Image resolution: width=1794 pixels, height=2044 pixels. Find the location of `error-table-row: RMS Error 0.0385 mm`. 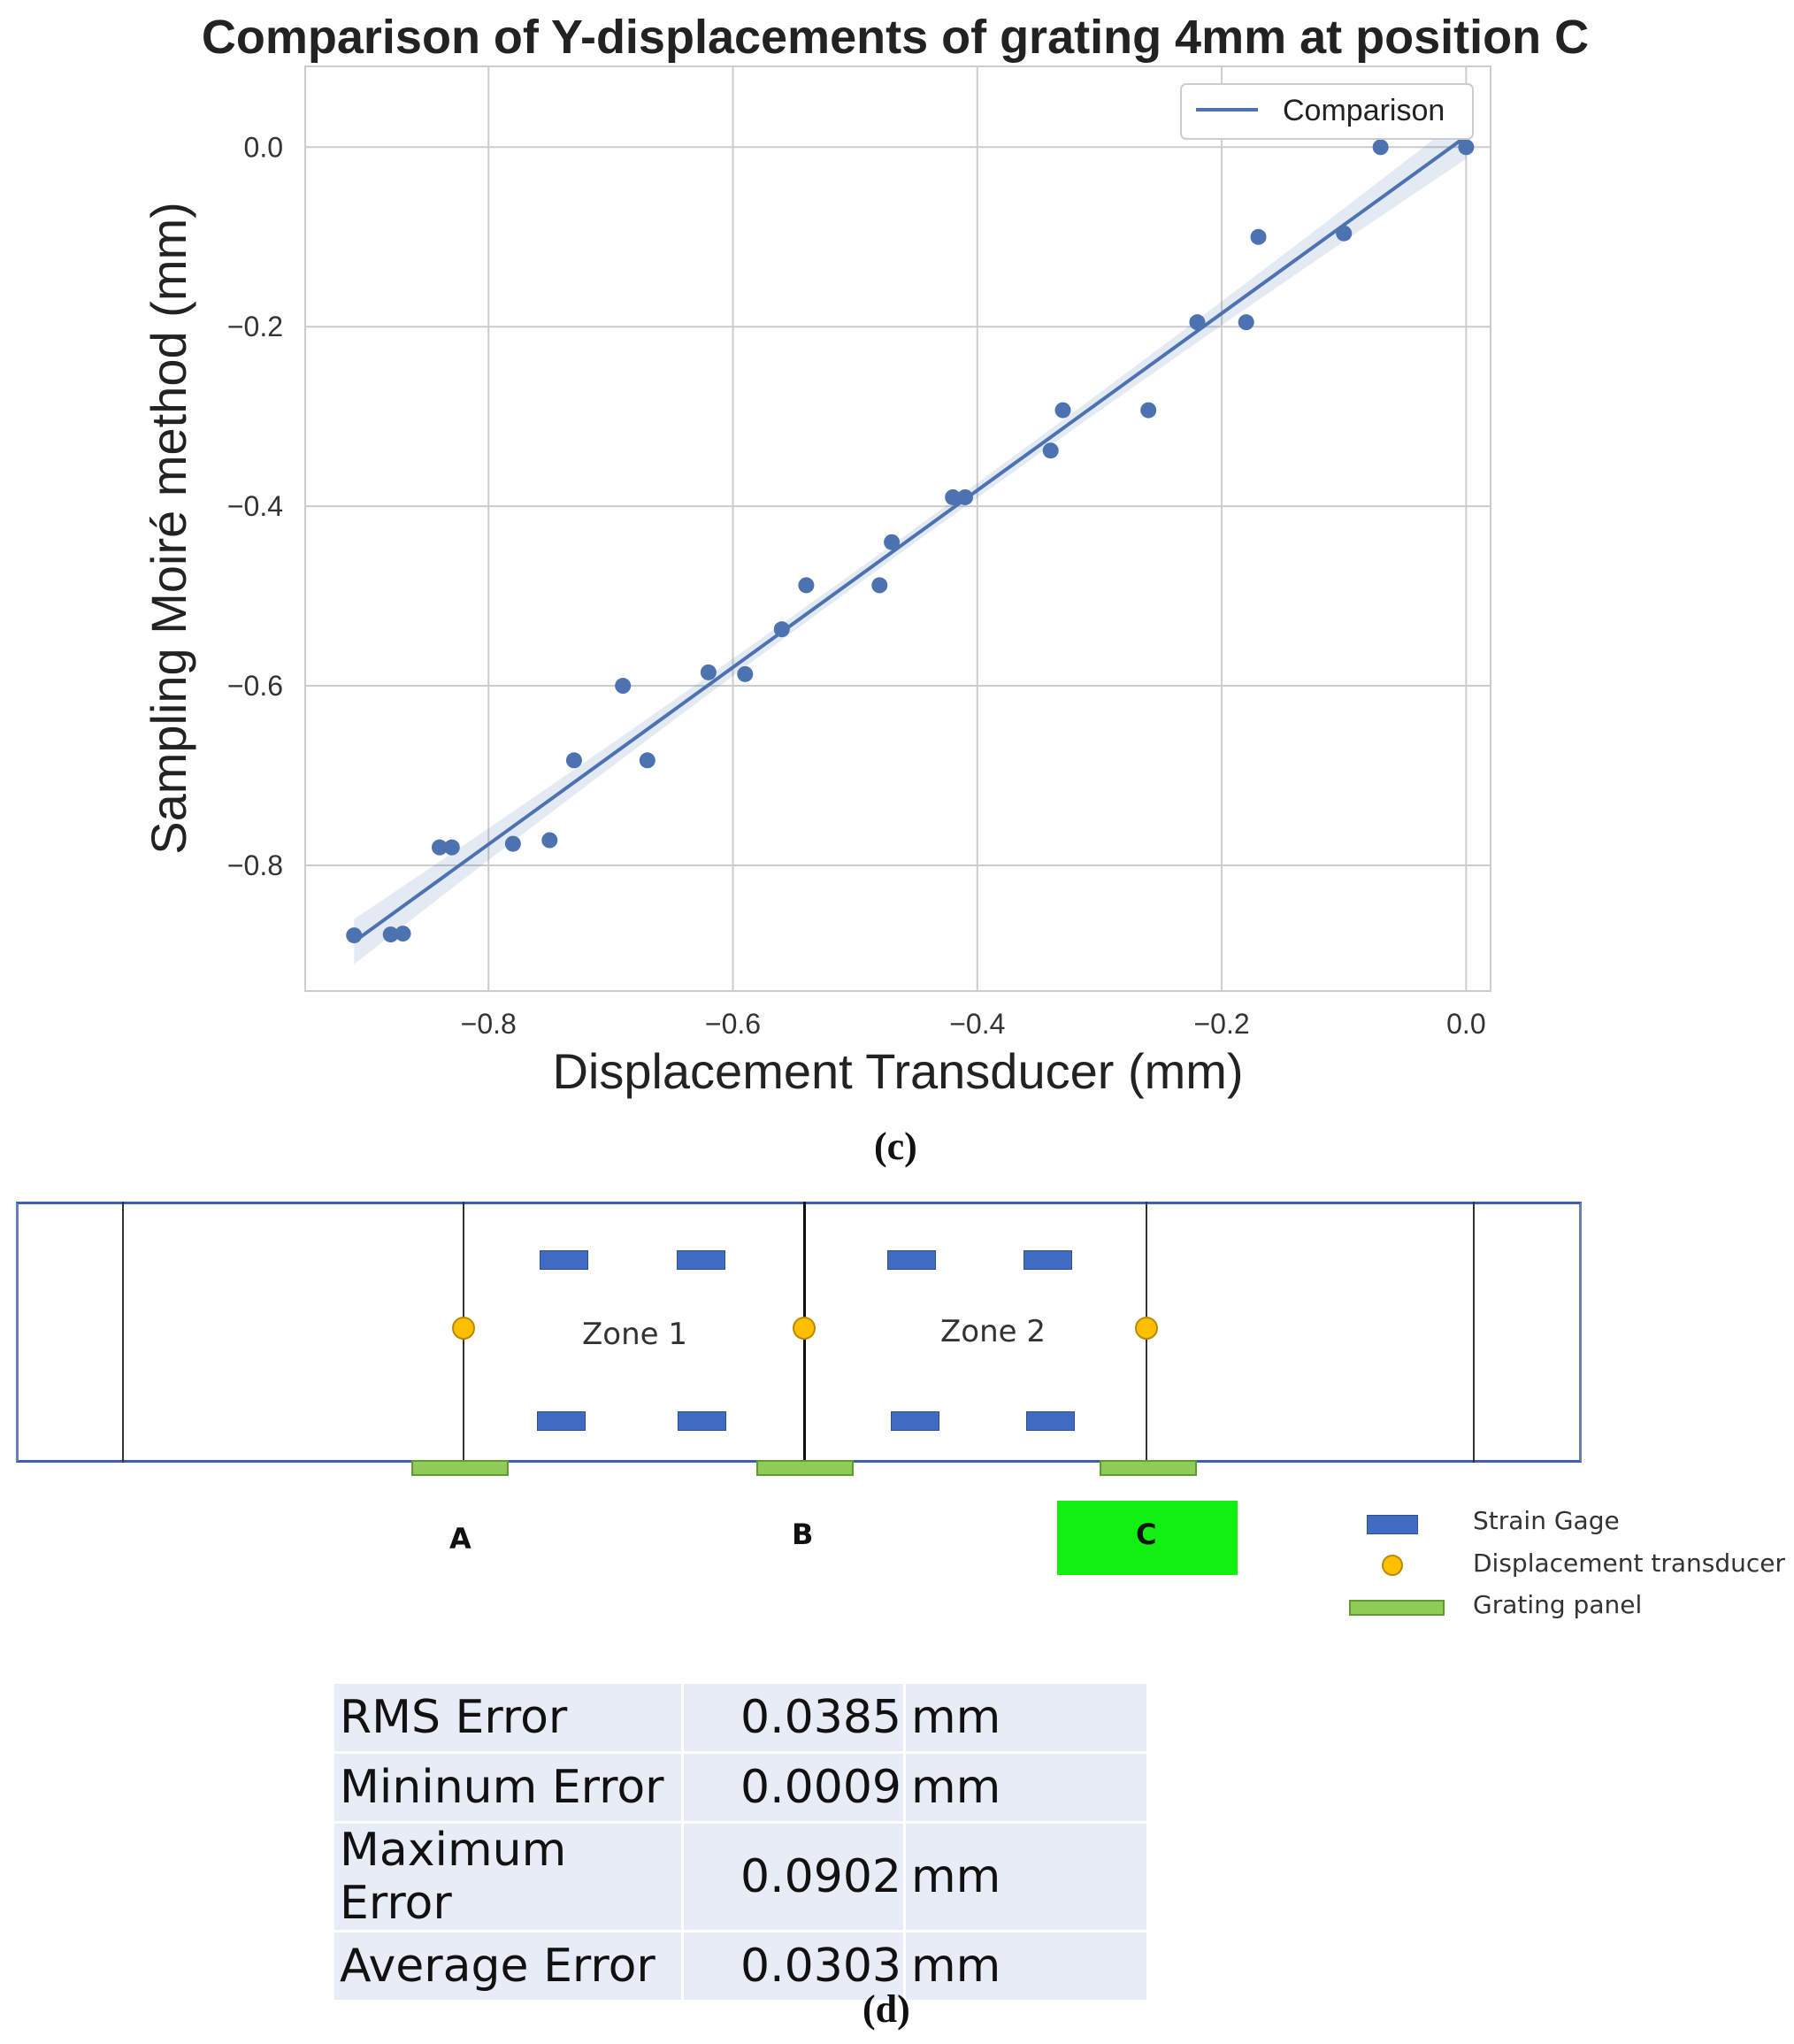

error-table-row: RMS Error 0.0385 mm is located at coordinates (740, 1718).